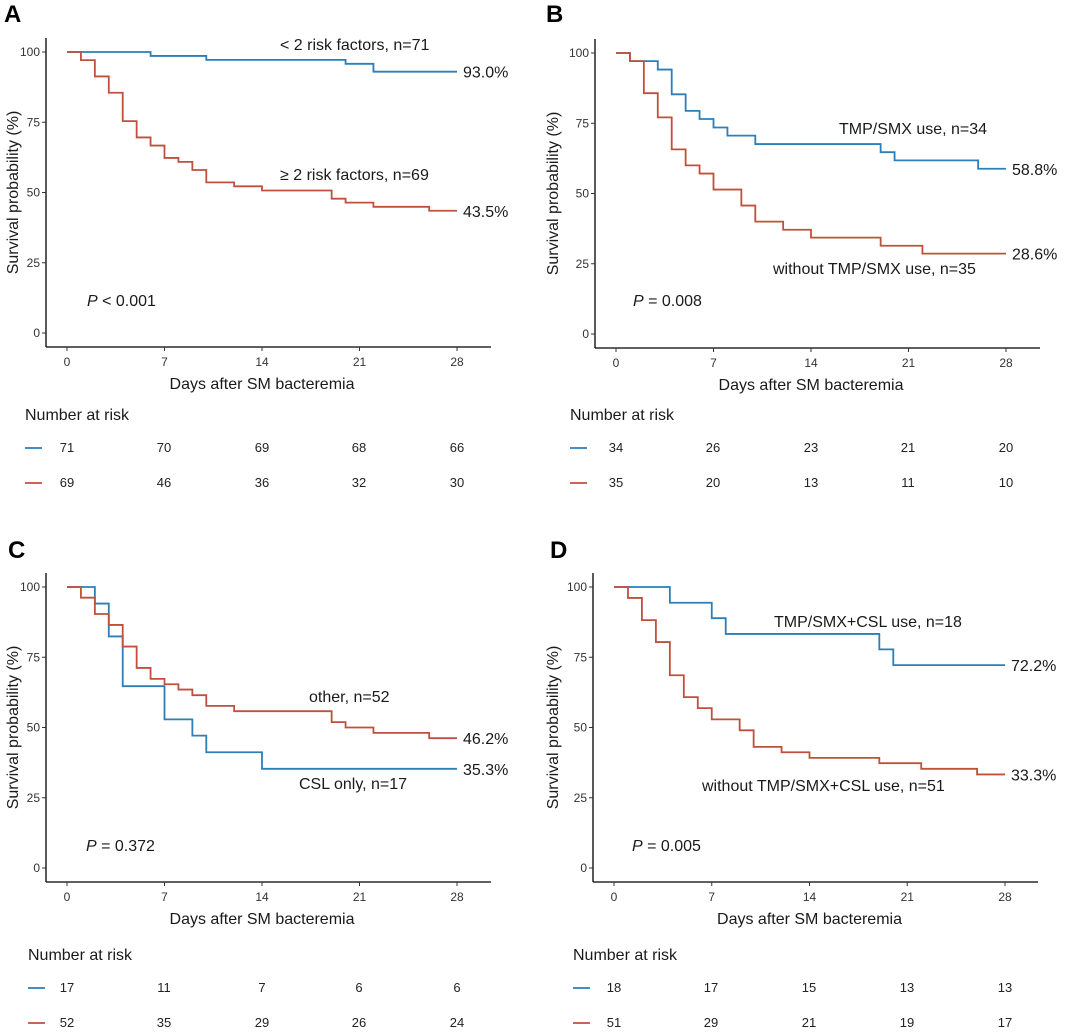 The width and height of the screenshot is (1080, 1032). I want to click on risk-count: 17, so click(711, 987).